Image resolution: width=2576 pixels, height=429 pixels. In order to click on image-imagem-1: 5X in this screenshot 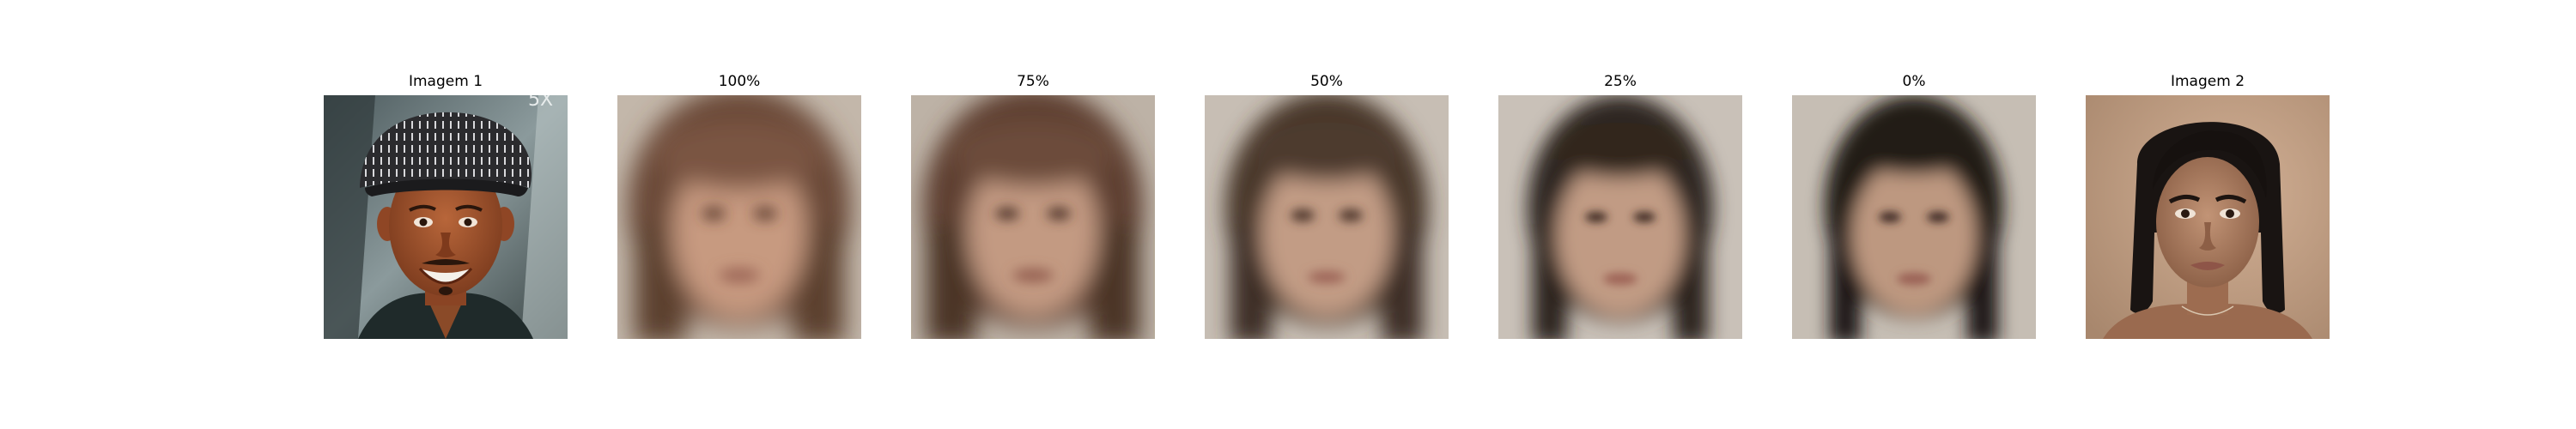, I will do `click(446, 217)`.